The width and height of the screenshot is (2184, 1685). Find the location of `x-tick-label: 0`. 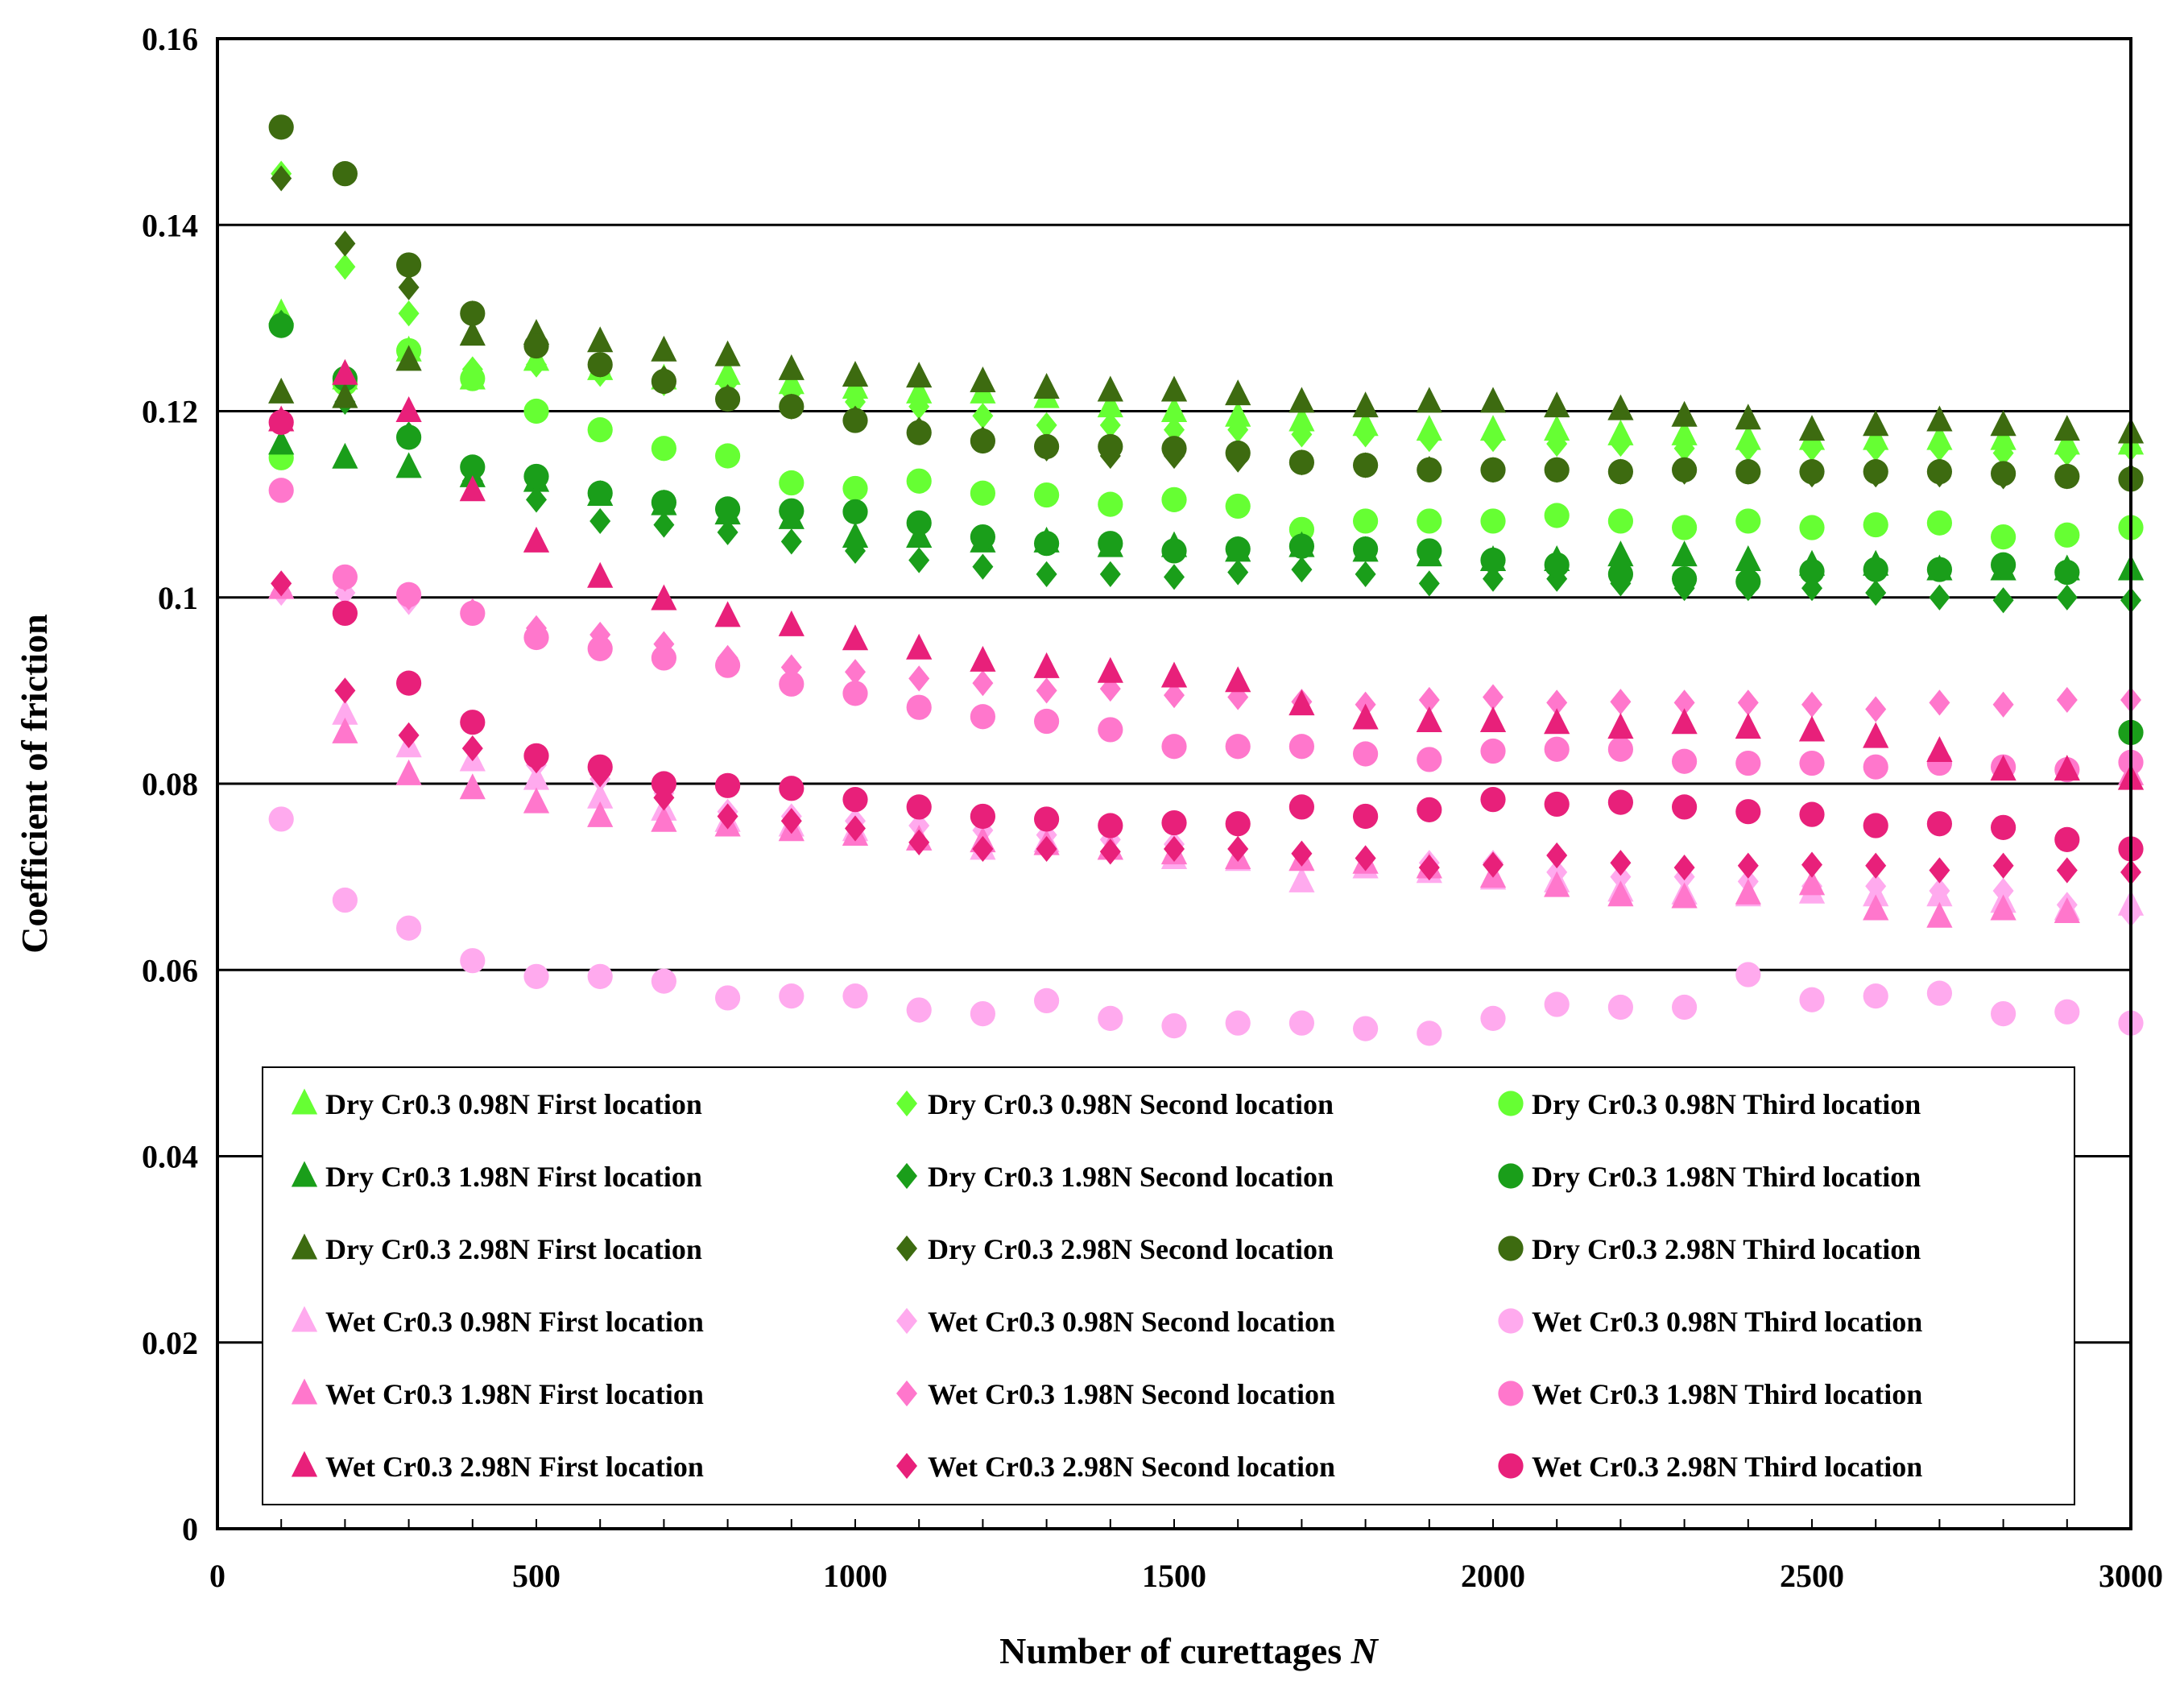

x-tick-label: 0 is located at coordinates (217, 1576).